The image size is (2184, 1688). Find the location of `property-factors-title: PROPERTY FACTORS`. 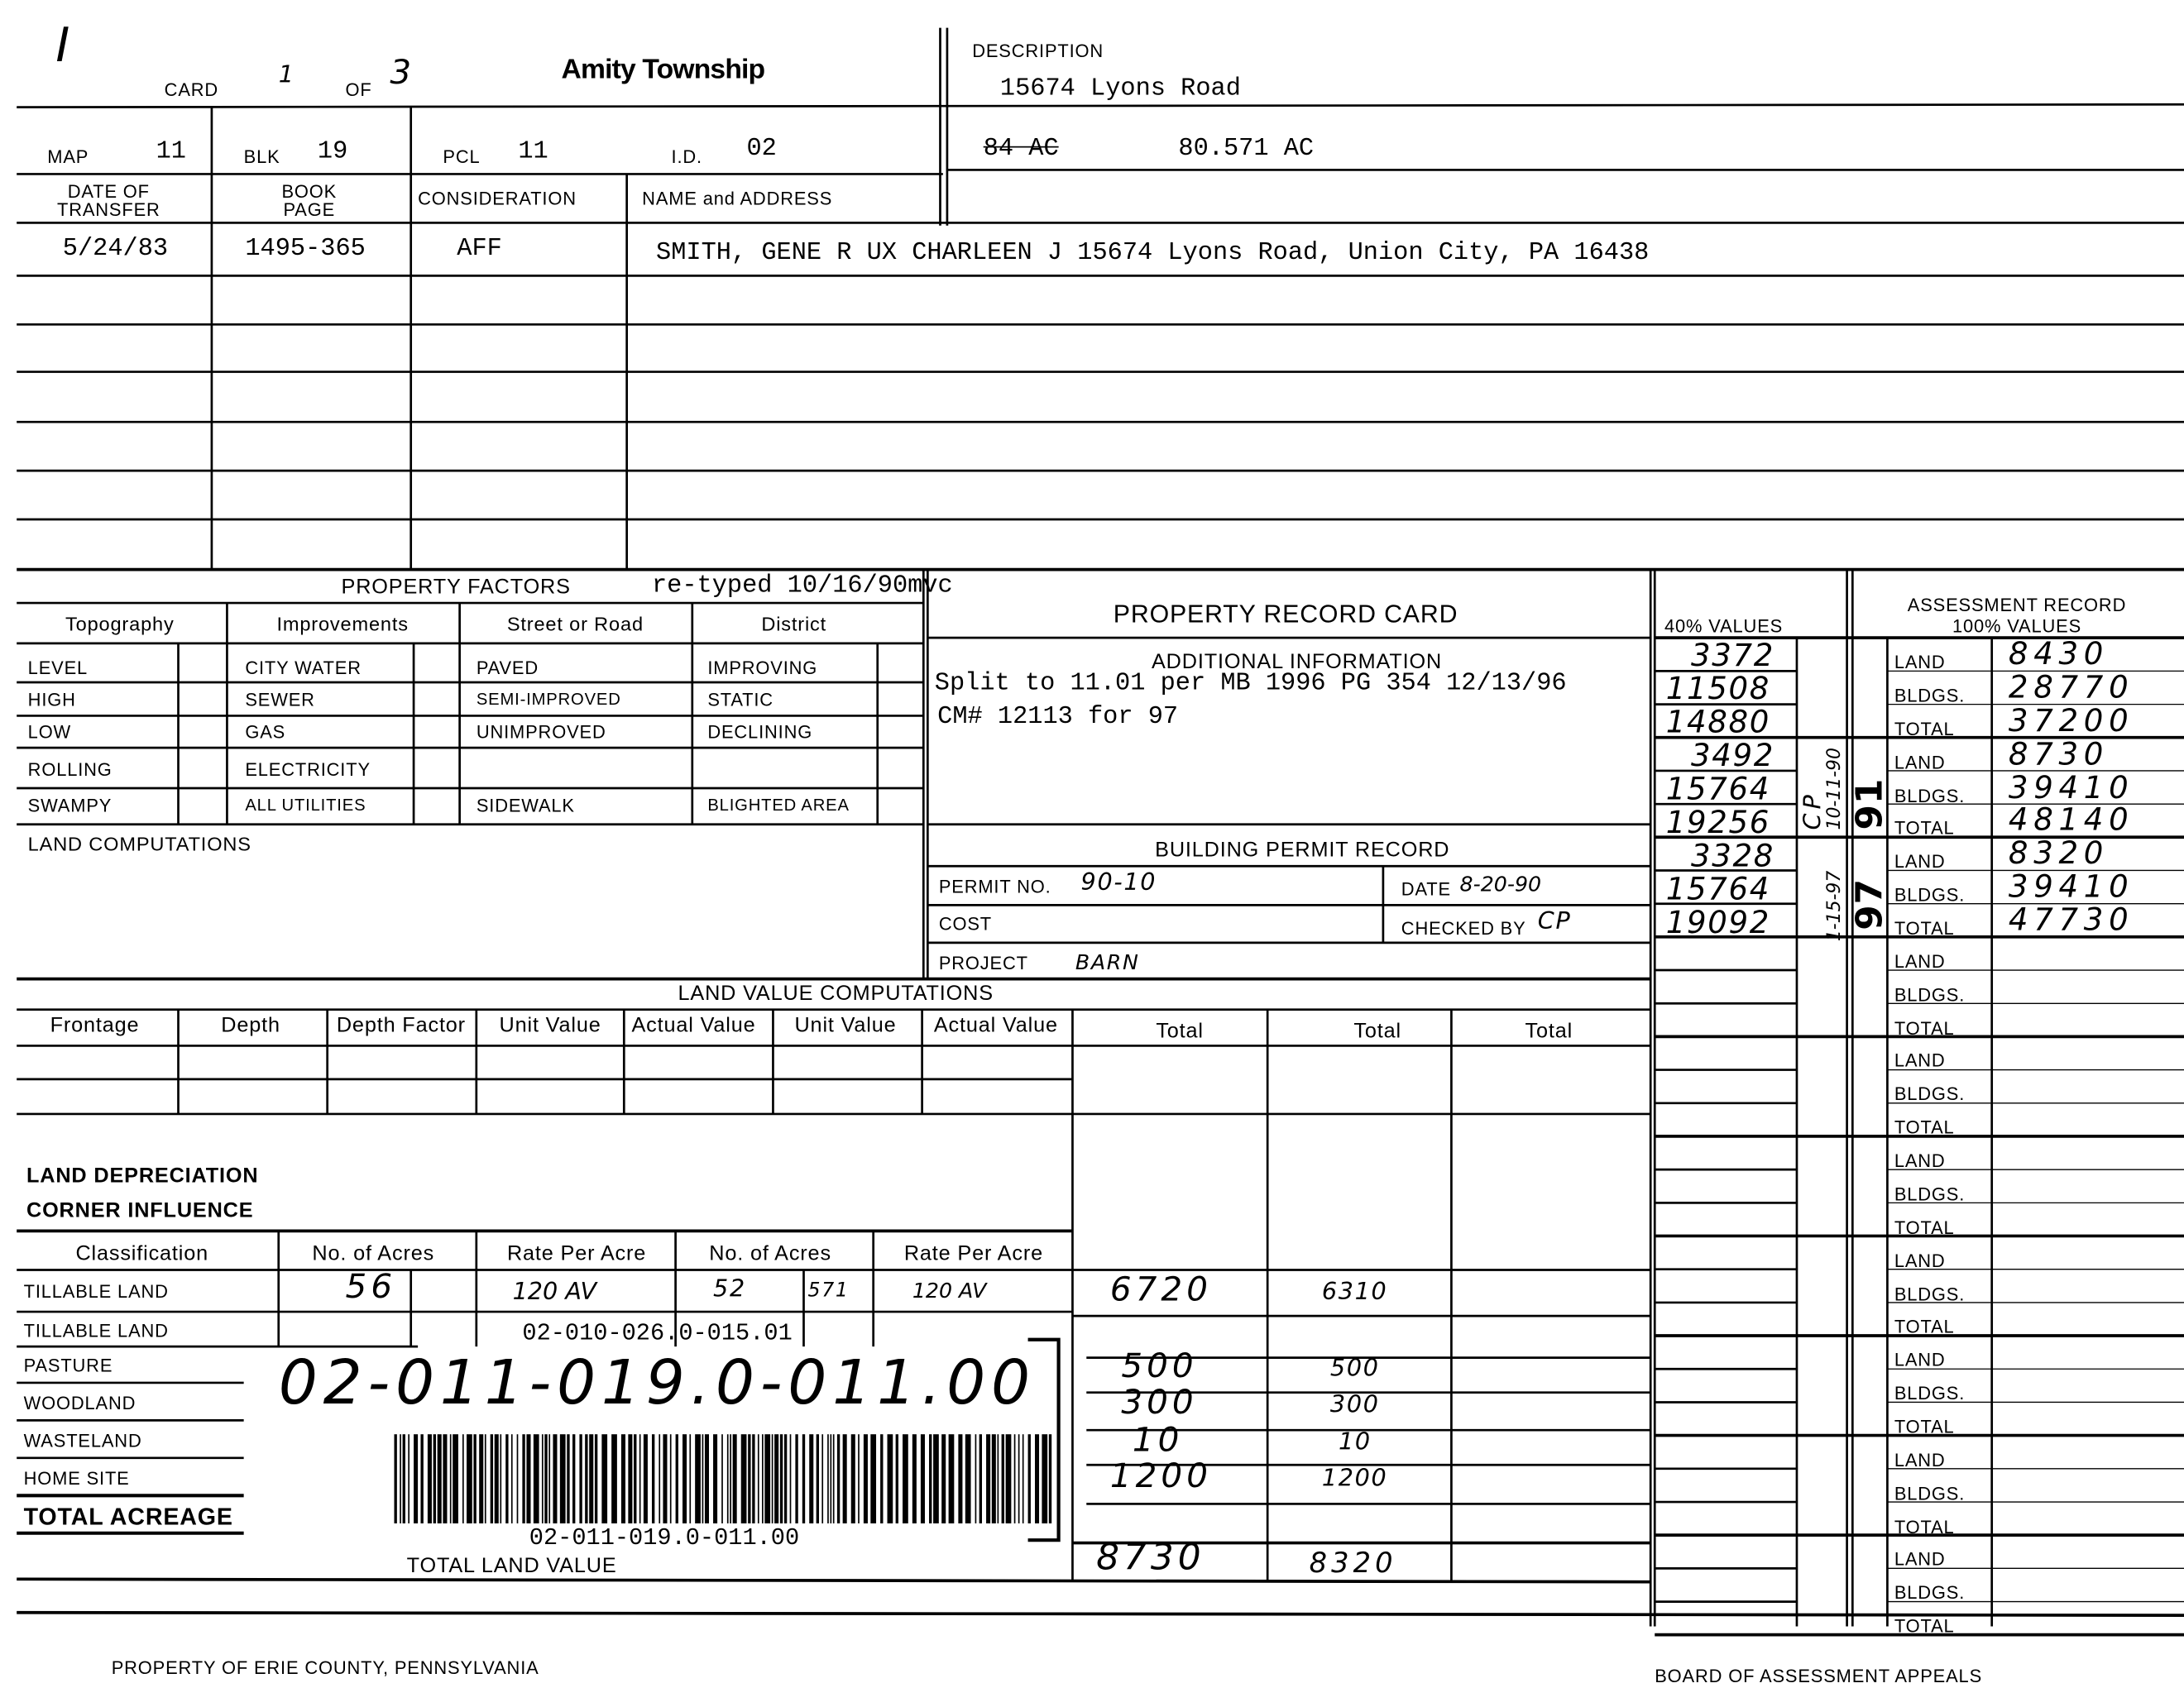

property-factors-title: PROPERTY FACTORS is located at coordinates (456, 587).